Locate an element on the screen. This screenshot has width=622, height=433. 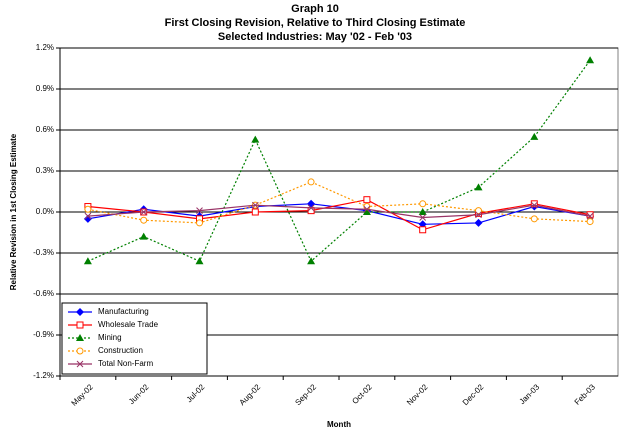
chart-title: Selected Industries: May '02 - Feb '03 is located at coordinates (315, 37).